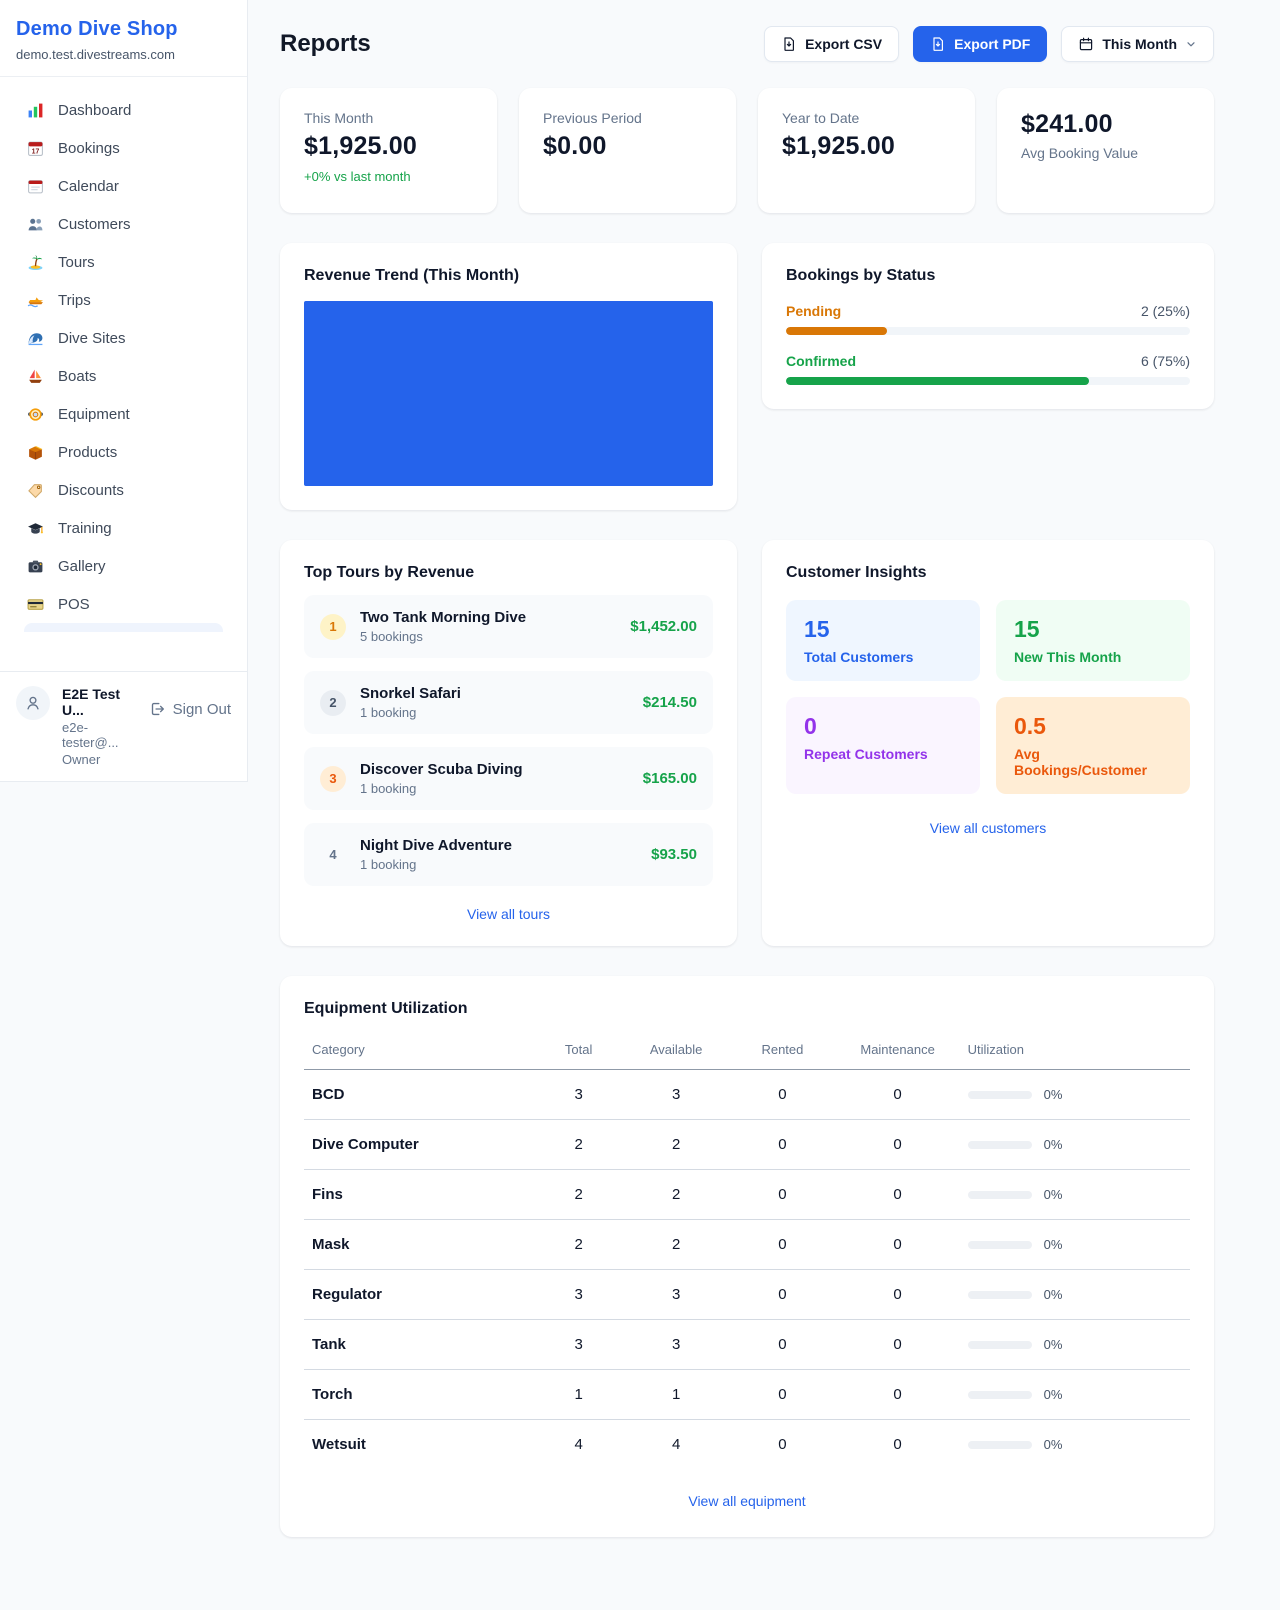 This screenshot has width=1280, height=1610. Describe the element at coordinates (578, 1394) in the screenshot. I see `equipment-total: 1` at that location.